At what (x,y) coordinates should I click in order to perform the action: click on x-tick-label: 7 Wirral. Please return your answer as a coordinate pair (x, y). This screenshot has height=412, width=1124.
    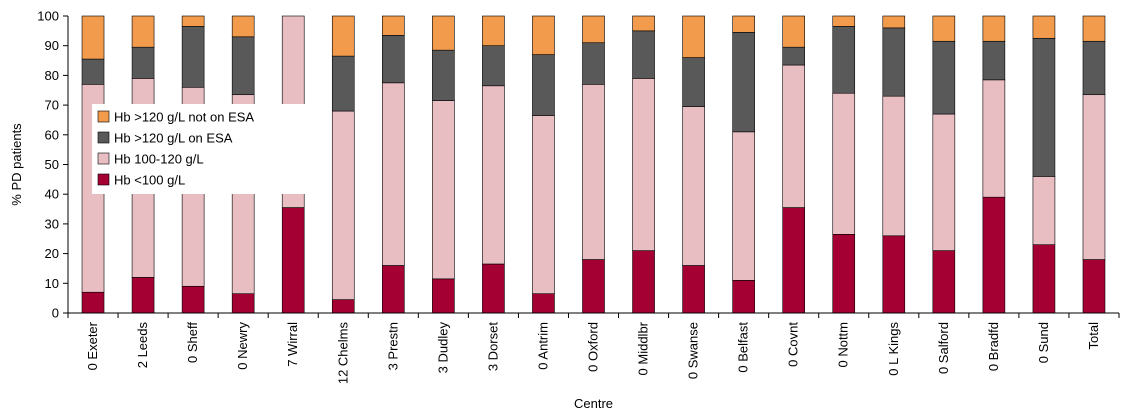
    Looking at the image, I should click on (292, 344).